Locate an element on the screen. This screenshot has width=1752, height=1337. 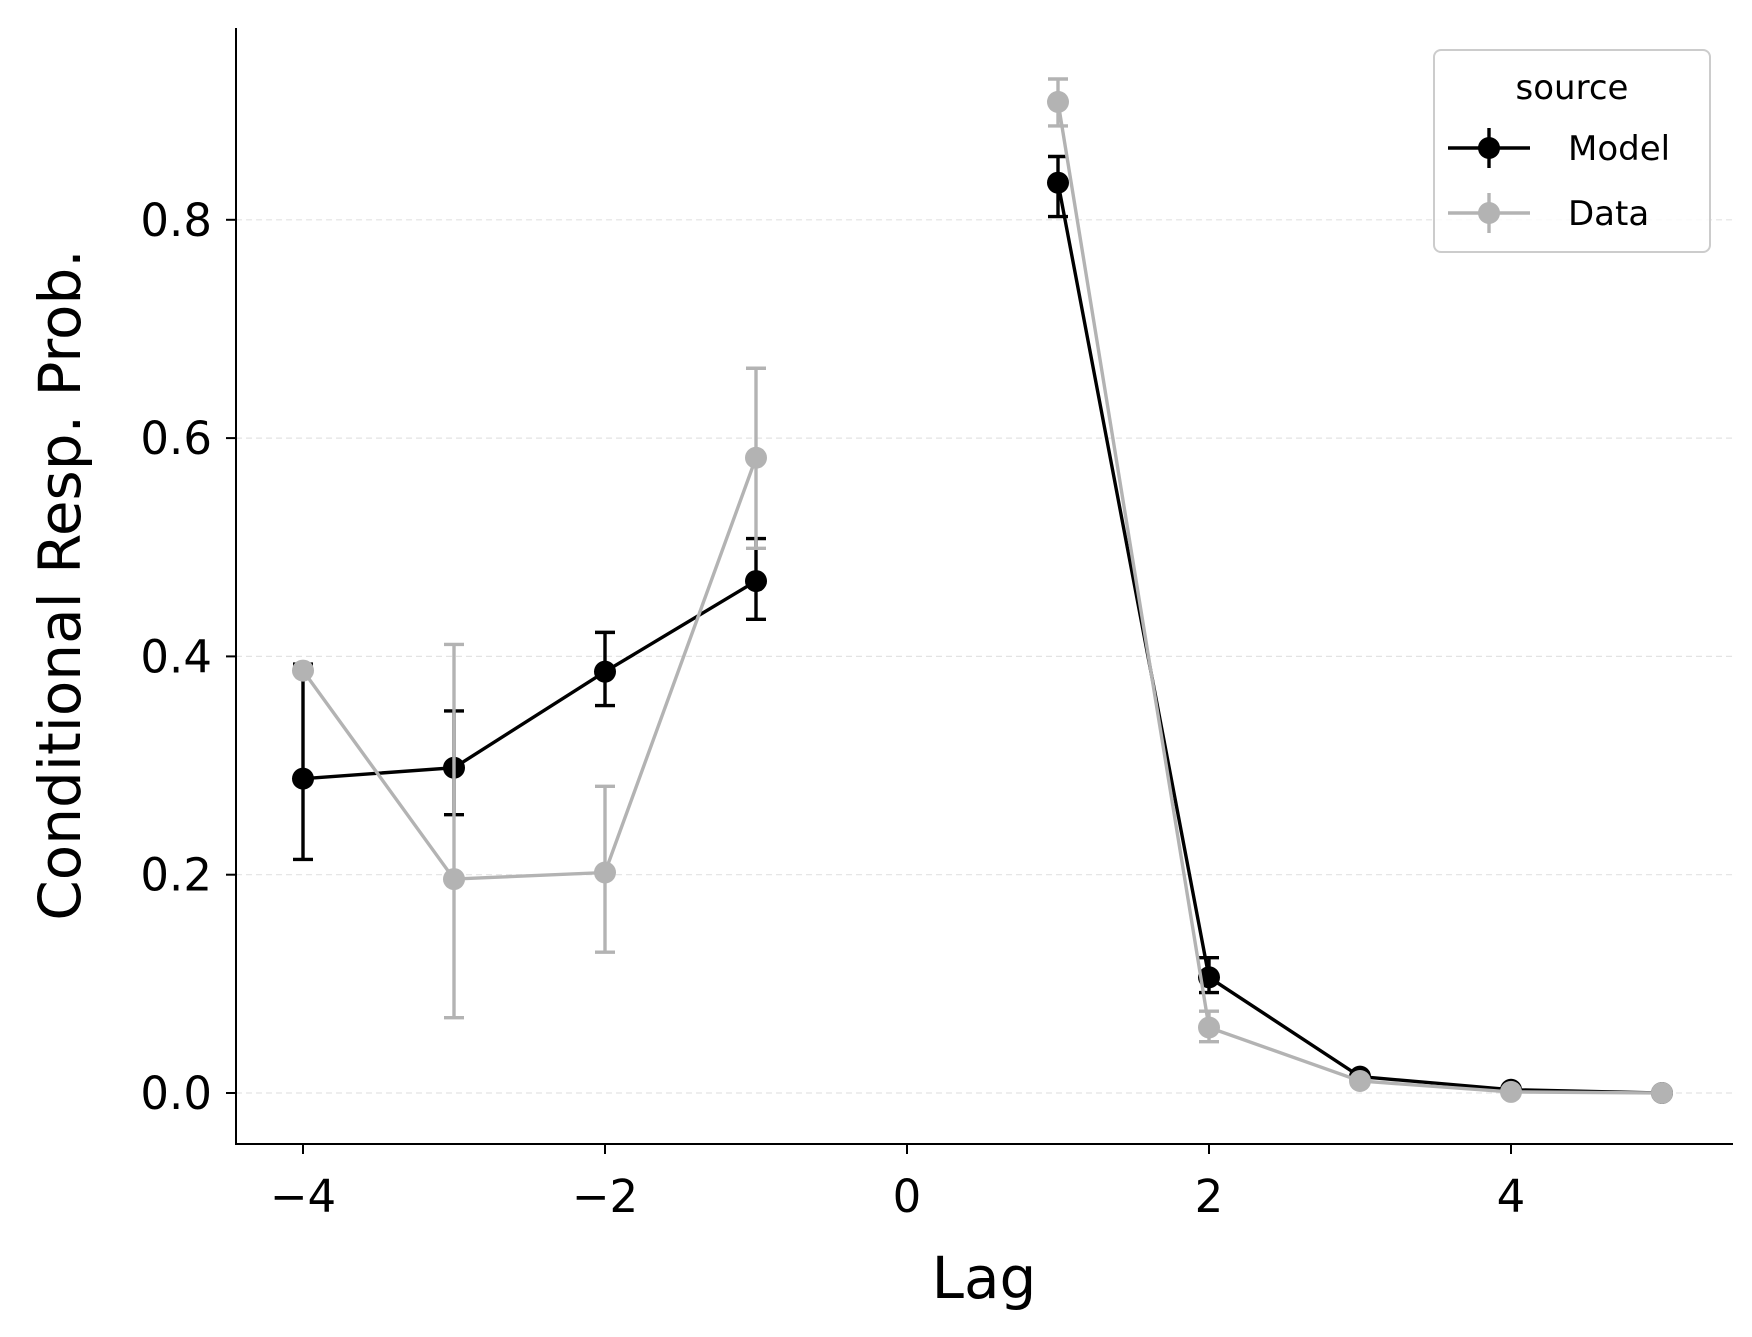
legend-label: Model is located at coordinates (1619, 149).